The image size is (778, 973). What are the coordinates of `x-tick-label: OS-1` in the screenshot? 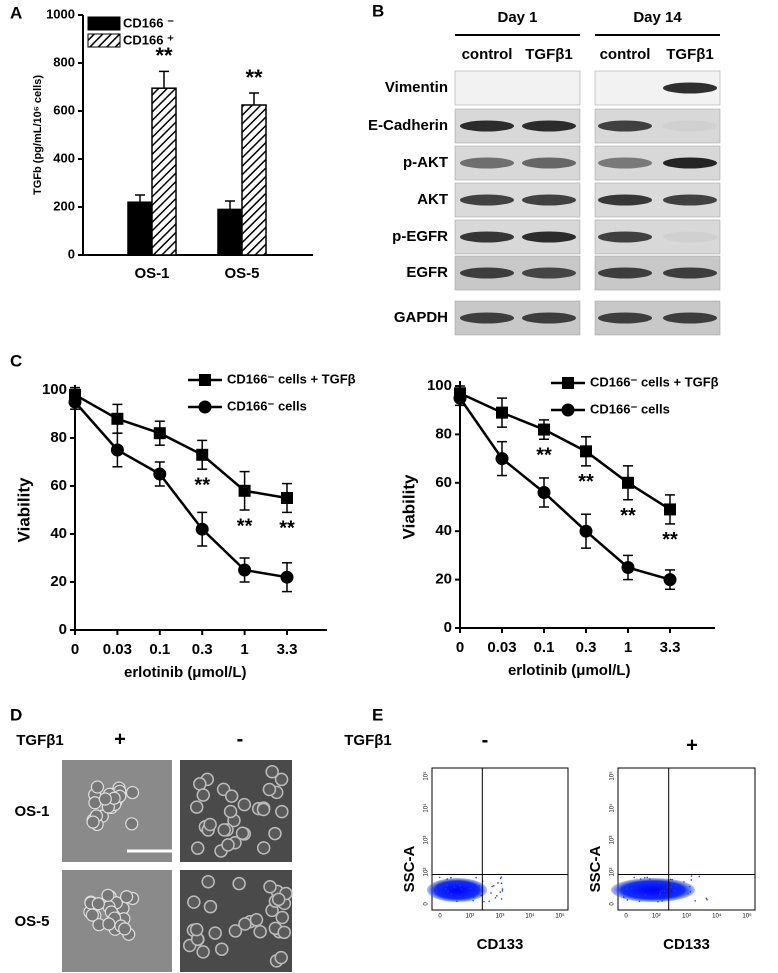 It's located at (151, 273).